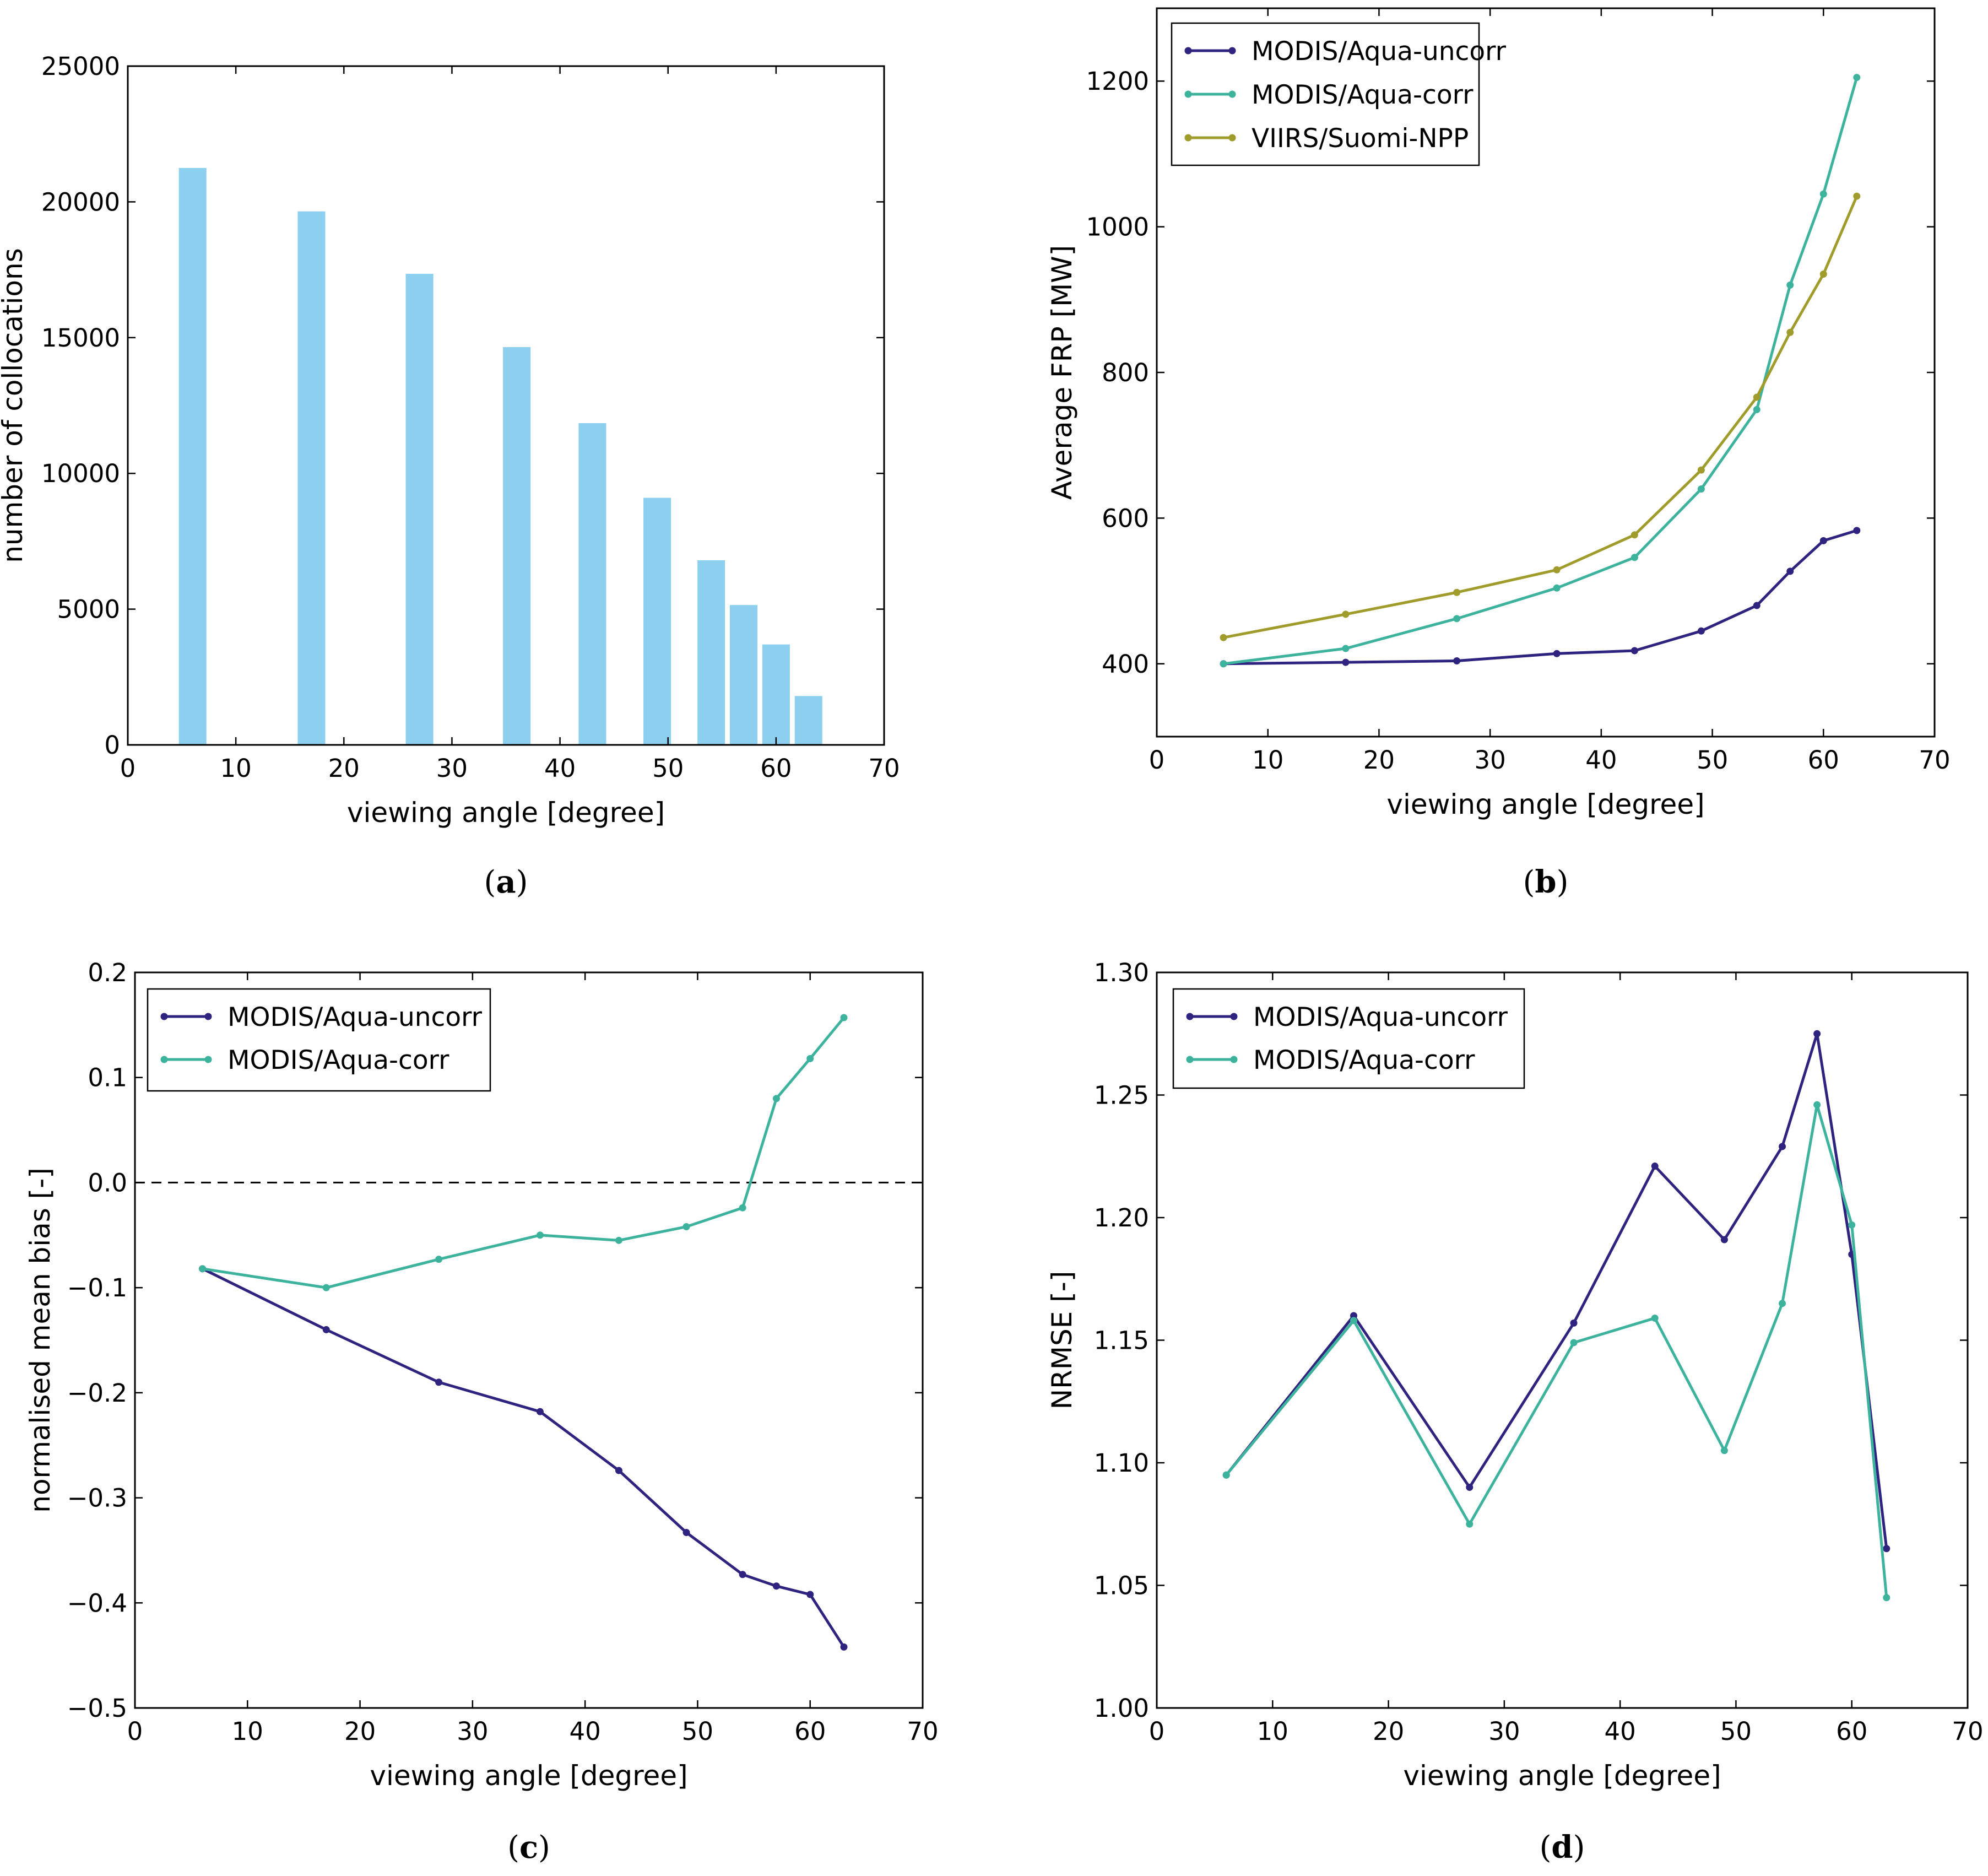  I want to click on y-tick-label: −0.2, so click(97, 1393).